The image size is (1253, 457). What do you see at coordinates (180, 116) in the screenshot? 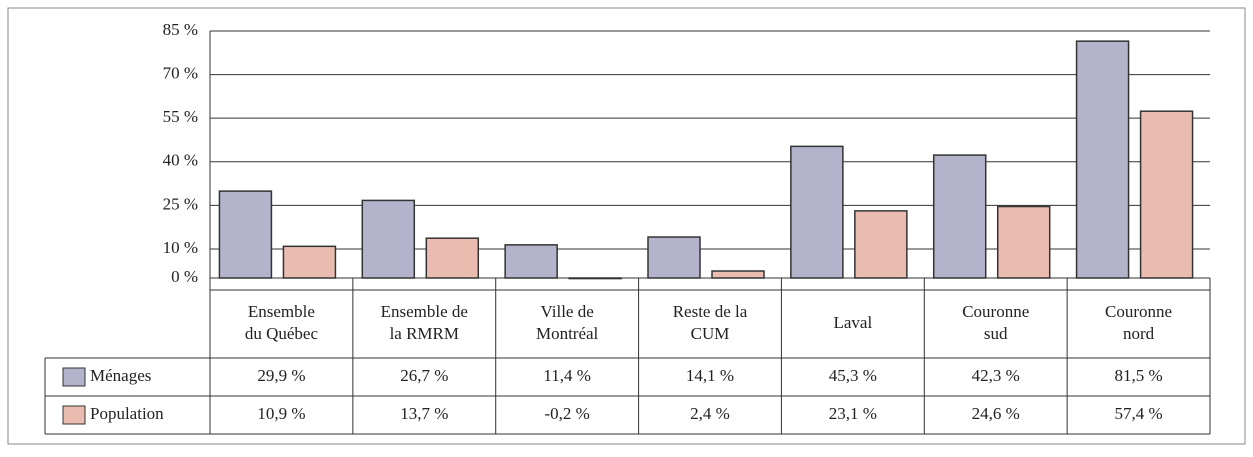
I see `y-tick-label: 55 %` at bounding box center [180, 116].